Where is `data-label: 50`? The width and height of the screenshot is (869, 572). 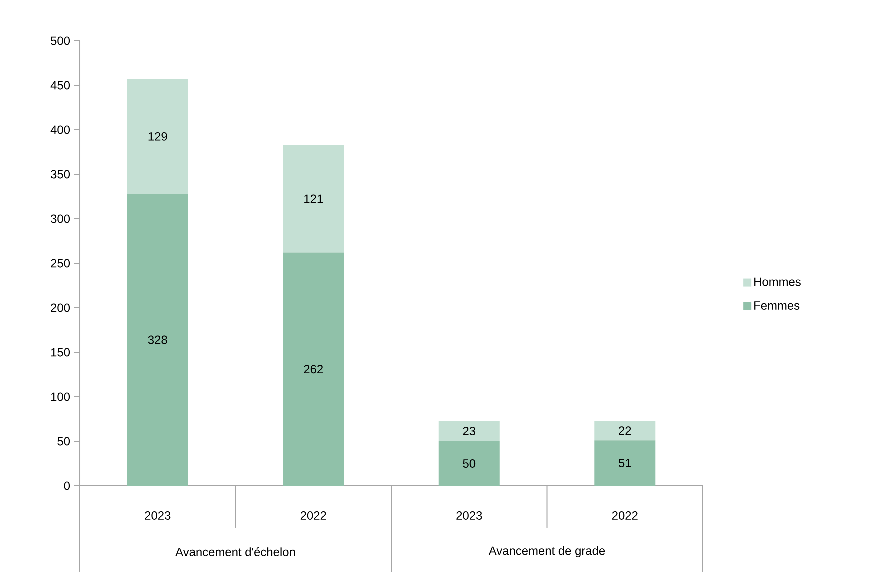
data-label: 50 is located at coordinates (469, 463).